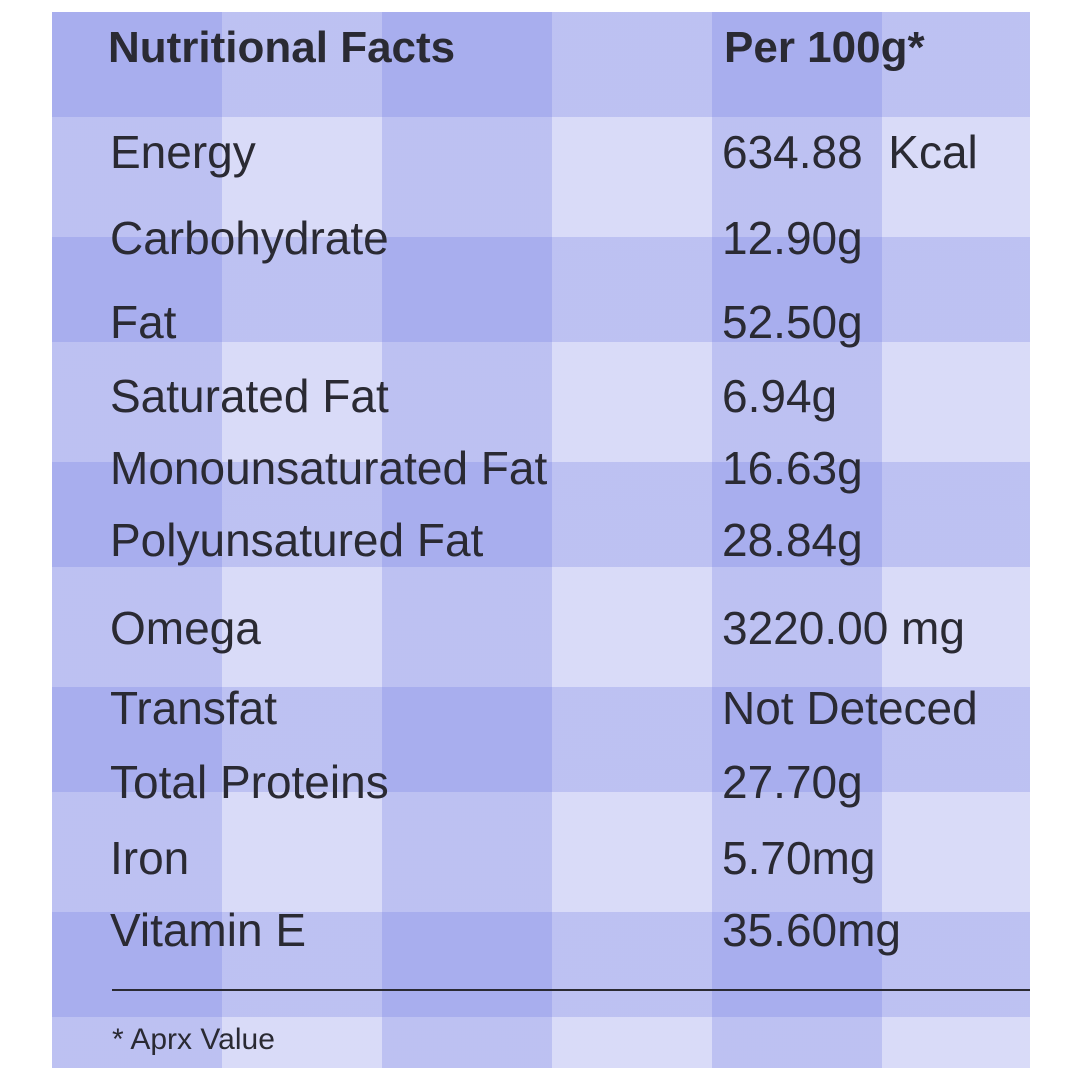 The height and width of the screenshot is (1080, 1080). Describe the element at coordinates (249, 396) in the screenshot. I see `nutrient-name: Saturated Fat` at that location.